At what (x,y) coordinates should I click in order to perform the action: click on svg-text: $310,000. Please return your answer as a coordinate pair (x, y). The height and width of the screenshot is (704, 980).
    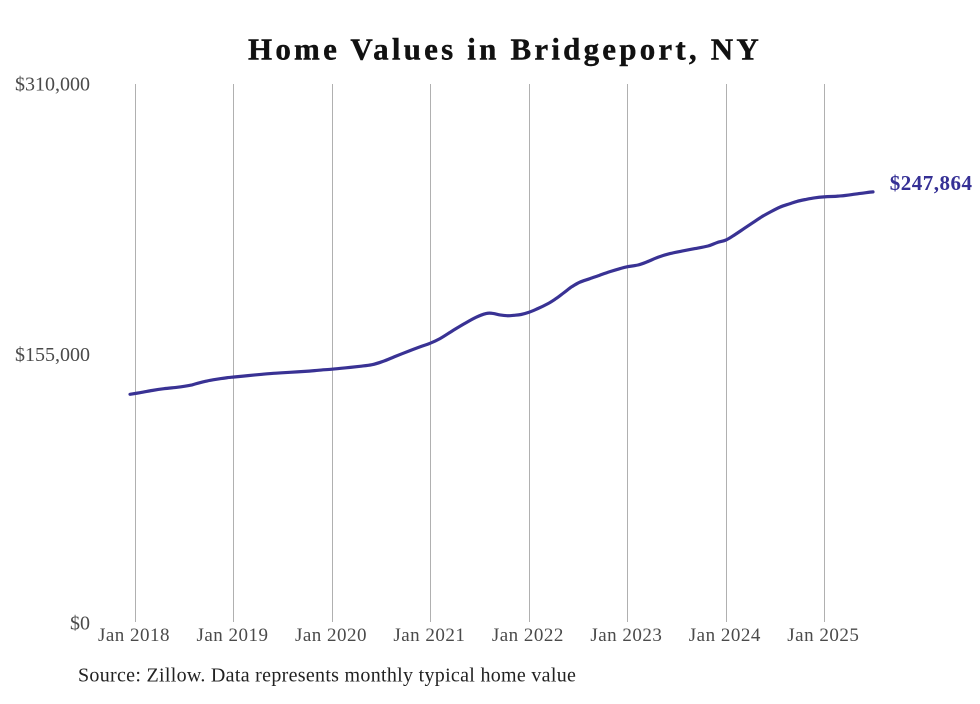
    Looking at the image, I should click on (52, 85).